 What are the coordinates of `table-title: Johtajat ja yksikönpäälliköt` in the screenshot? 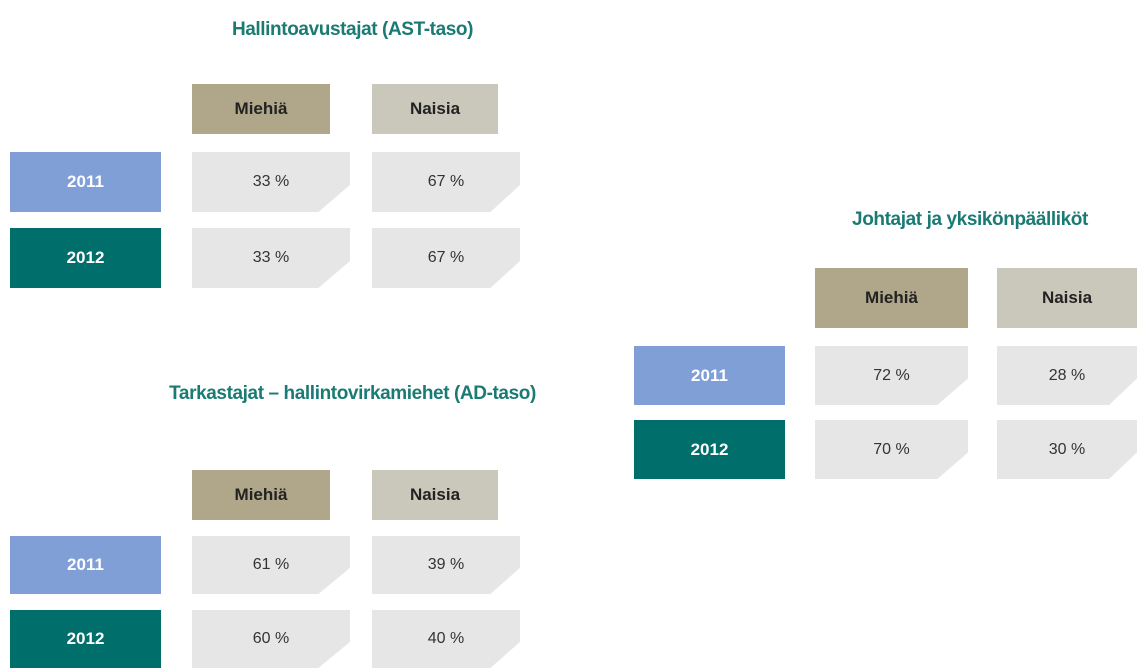 It's located at (970, 219).